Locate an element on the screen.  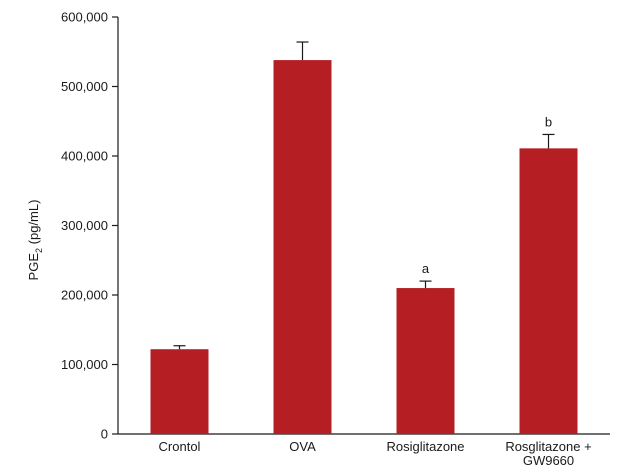
x-tick-label: GW9660 is located at coordinates (548, 460).